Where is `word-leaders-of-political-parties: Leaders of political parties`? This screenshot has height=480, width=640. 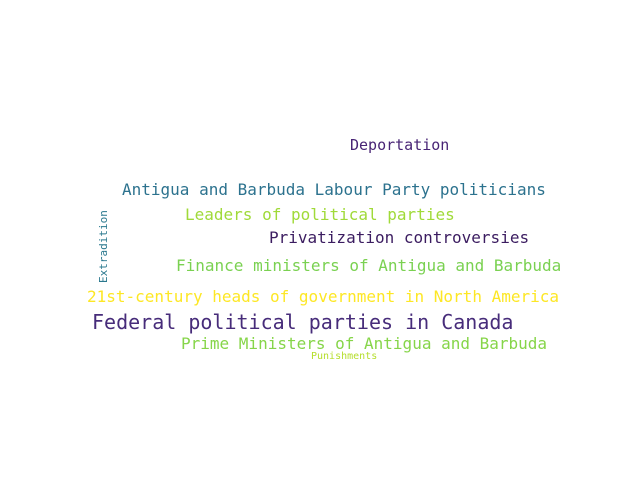 word-leaders-of-political-parties: Leaders of political parties is located at coordinates (320, 214).